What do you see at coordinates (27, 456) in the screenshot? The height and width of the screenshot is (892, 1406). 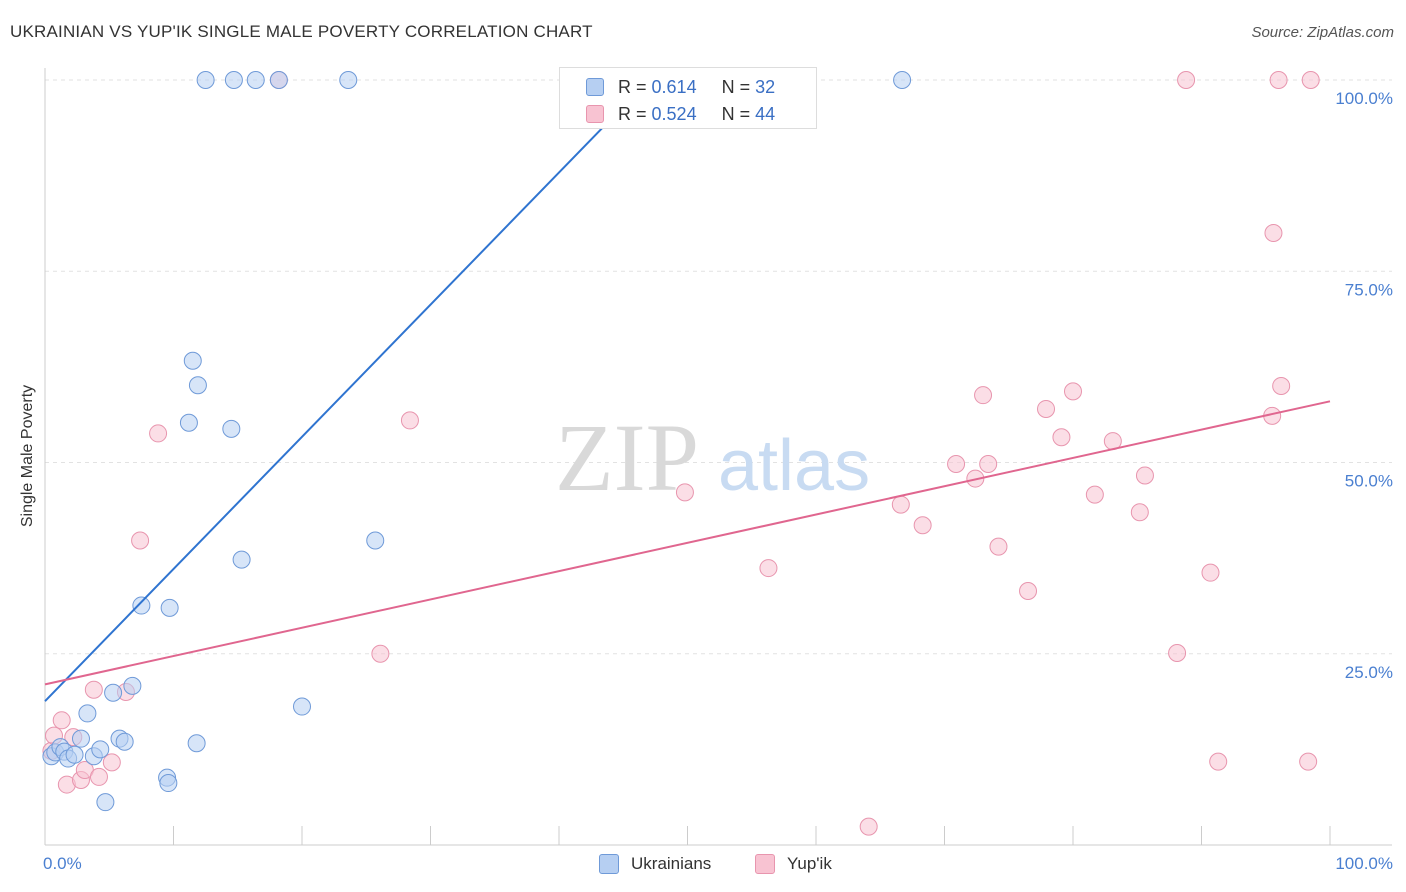 I see `y-axis-label: Single Male Poverty` at bounding box center [27, 456].